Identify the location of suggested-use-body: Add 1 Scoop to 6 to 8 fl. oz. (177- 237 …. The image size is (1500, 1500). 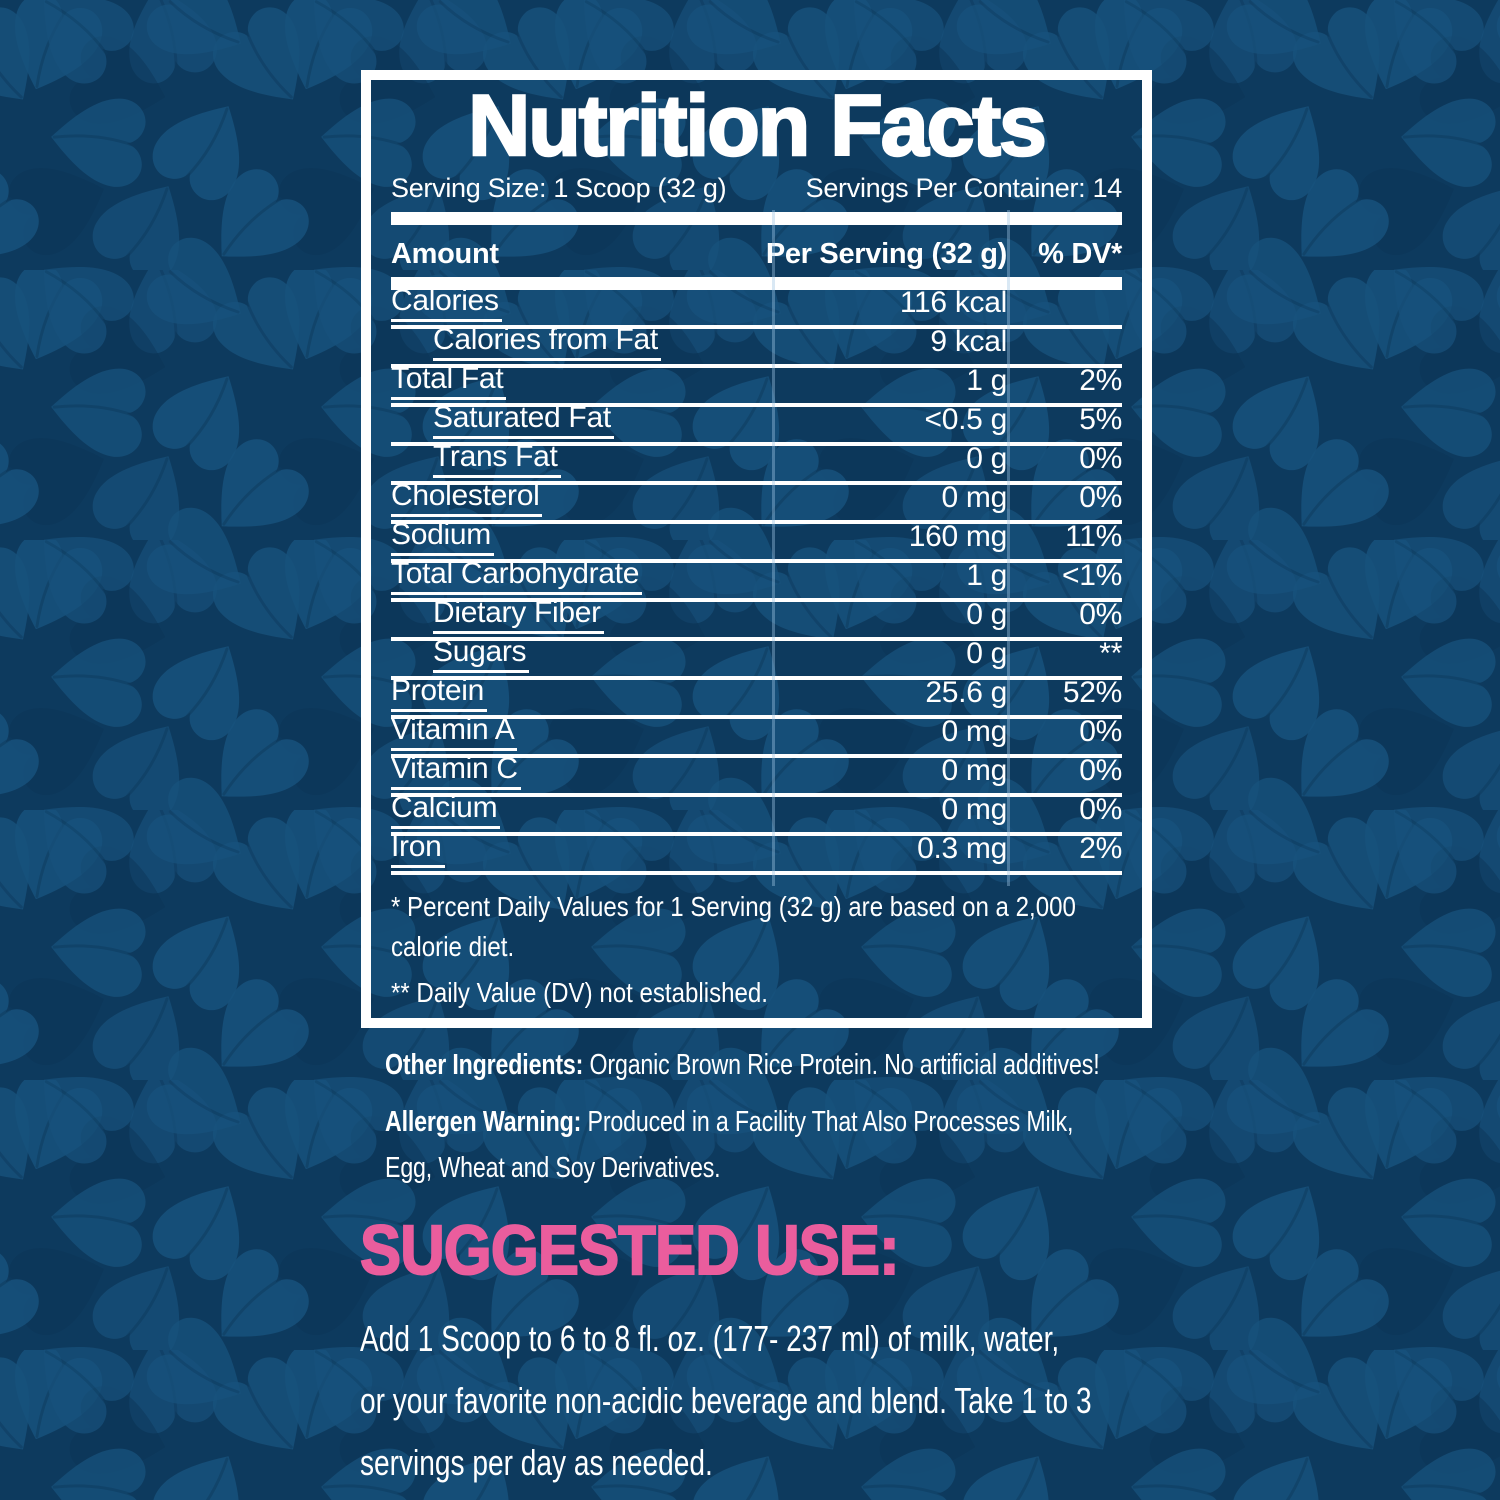
(789, 1401).